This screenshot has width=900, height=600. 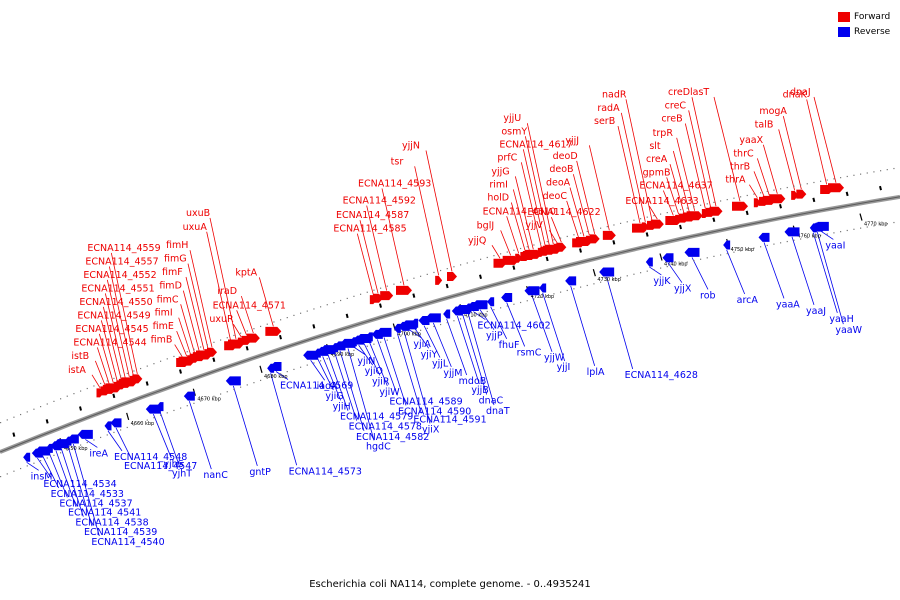 I want to click on reverse-gene-label: ECNA114_4573, so click(x=325, y=471).